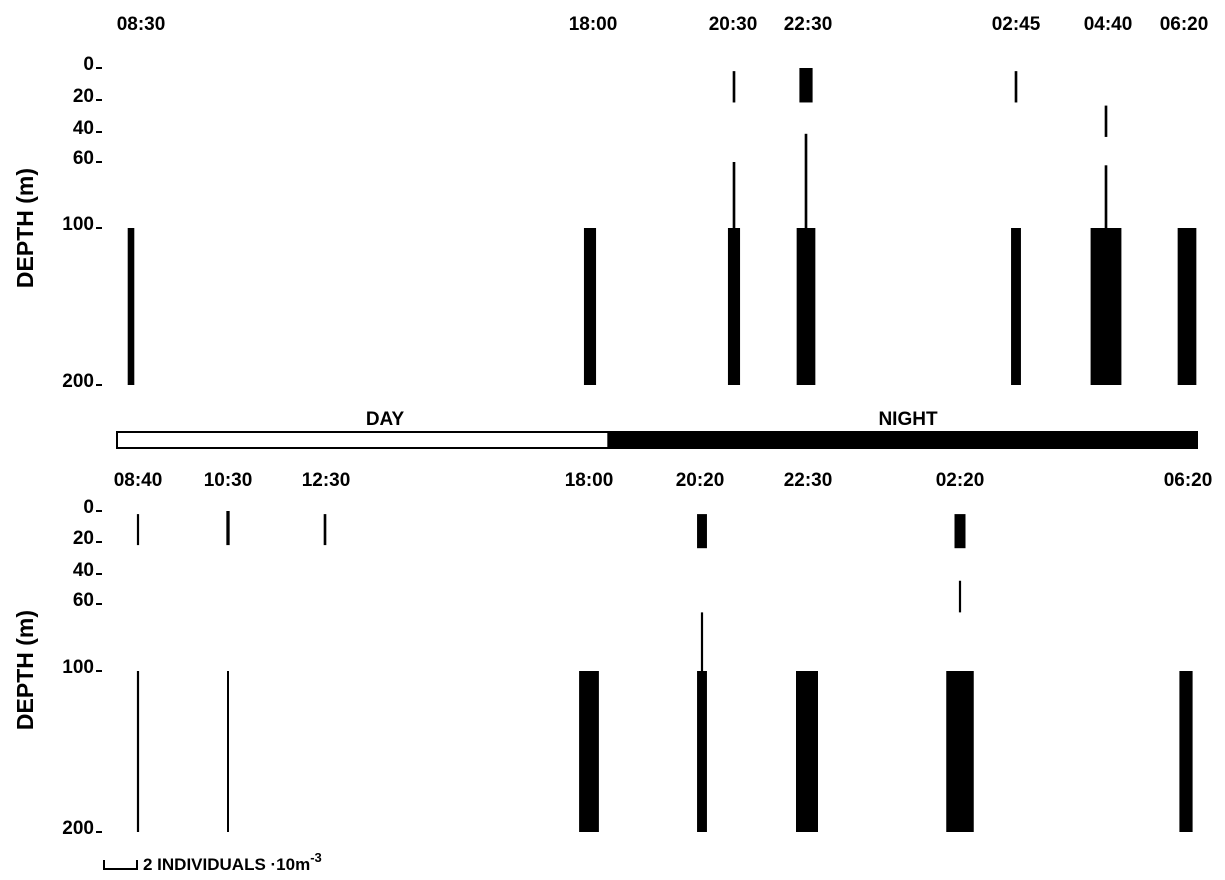  I want to click on night-segment, so click(902, 440).